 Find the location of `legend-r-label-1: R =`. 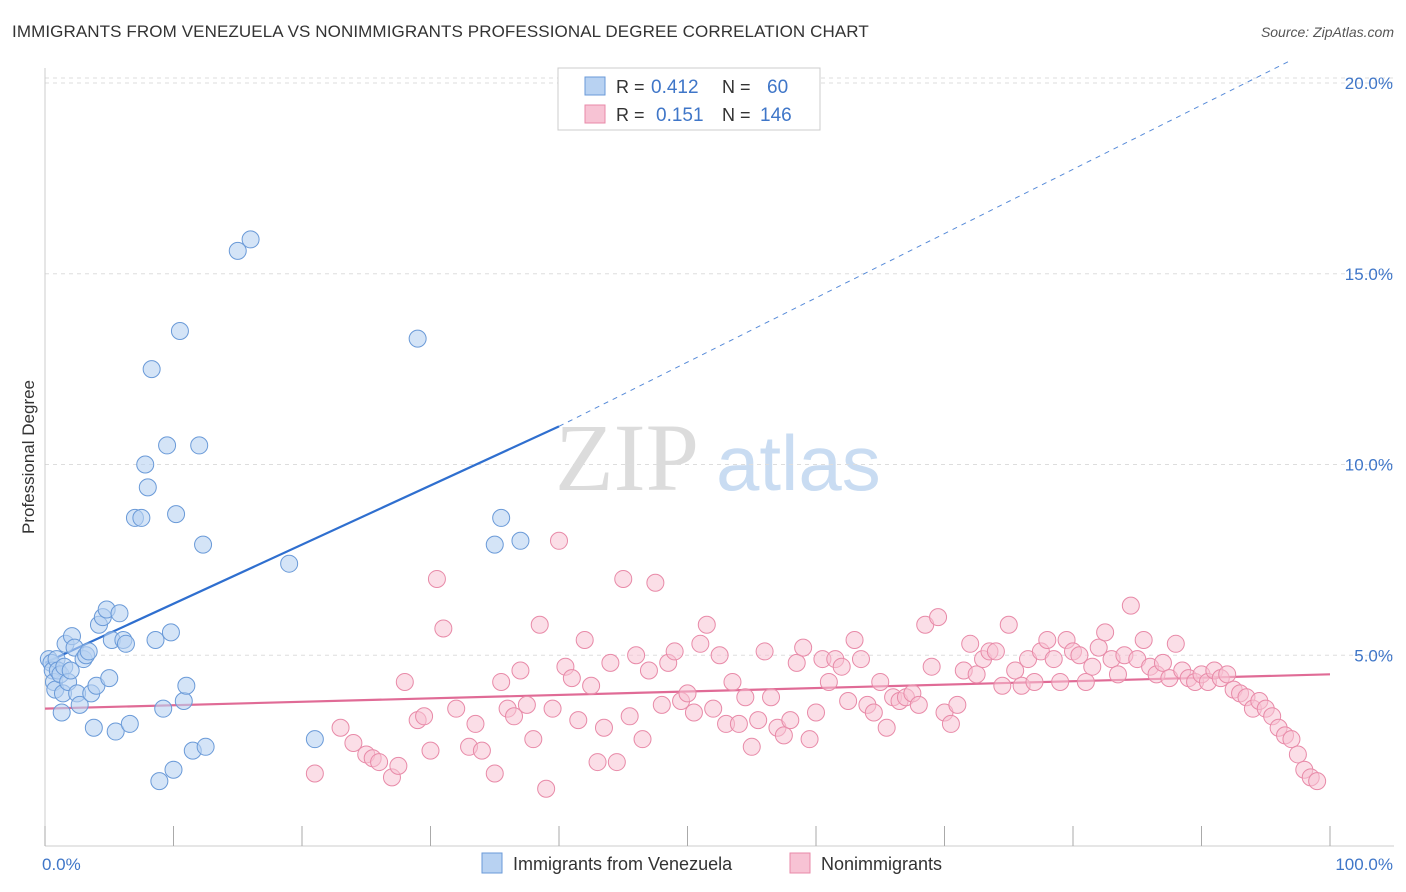

legend-r-label-1: R = is located at coordinates (630, 87).